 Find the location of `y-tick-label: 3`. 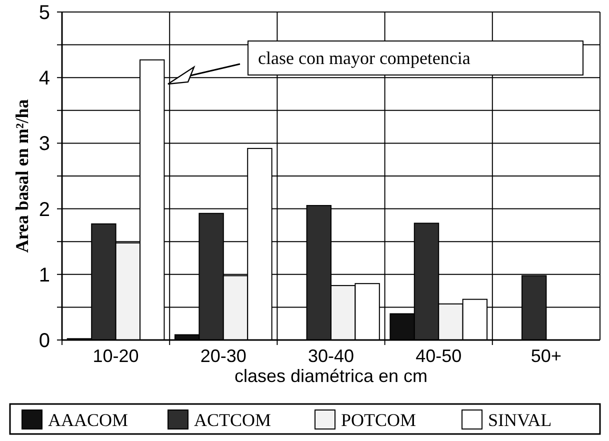

y-tick-label: 3 is located at coordinates (44, 144).